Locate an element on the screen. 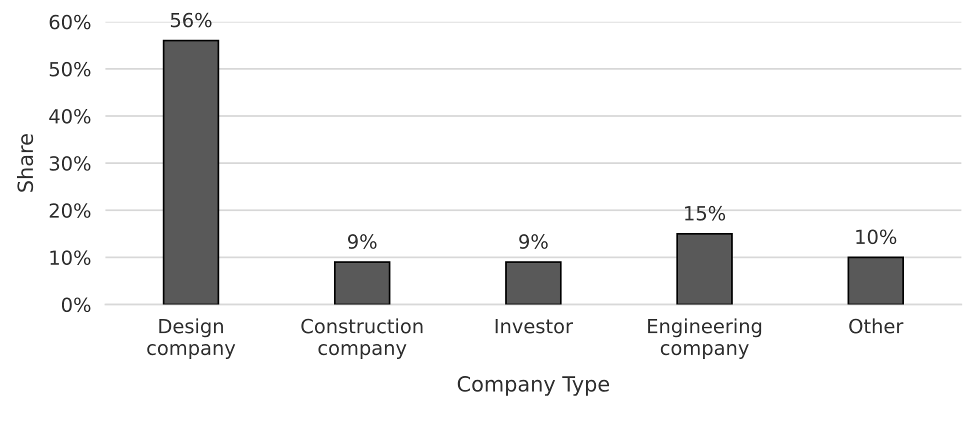  y-tick-label: 0% is located at coordinates (76, 304).